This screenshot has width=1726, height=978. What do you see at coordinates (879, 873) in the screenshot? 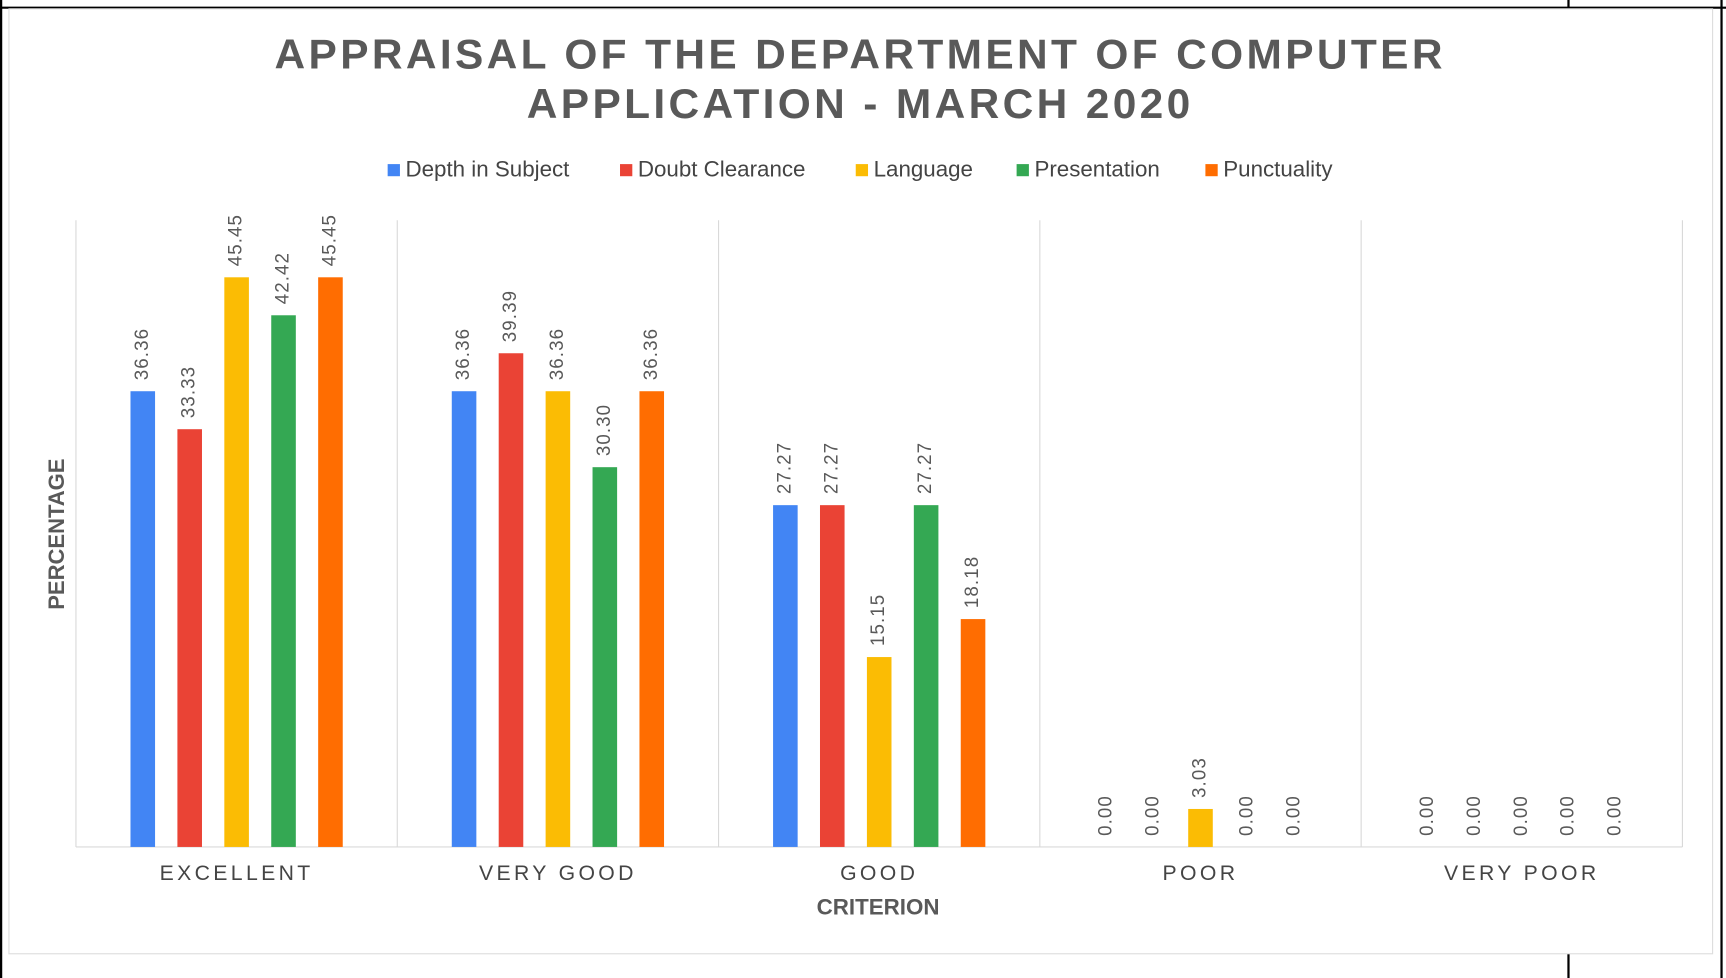
I see `x-tick-label: GOOD` at bounding box center [879, 873].